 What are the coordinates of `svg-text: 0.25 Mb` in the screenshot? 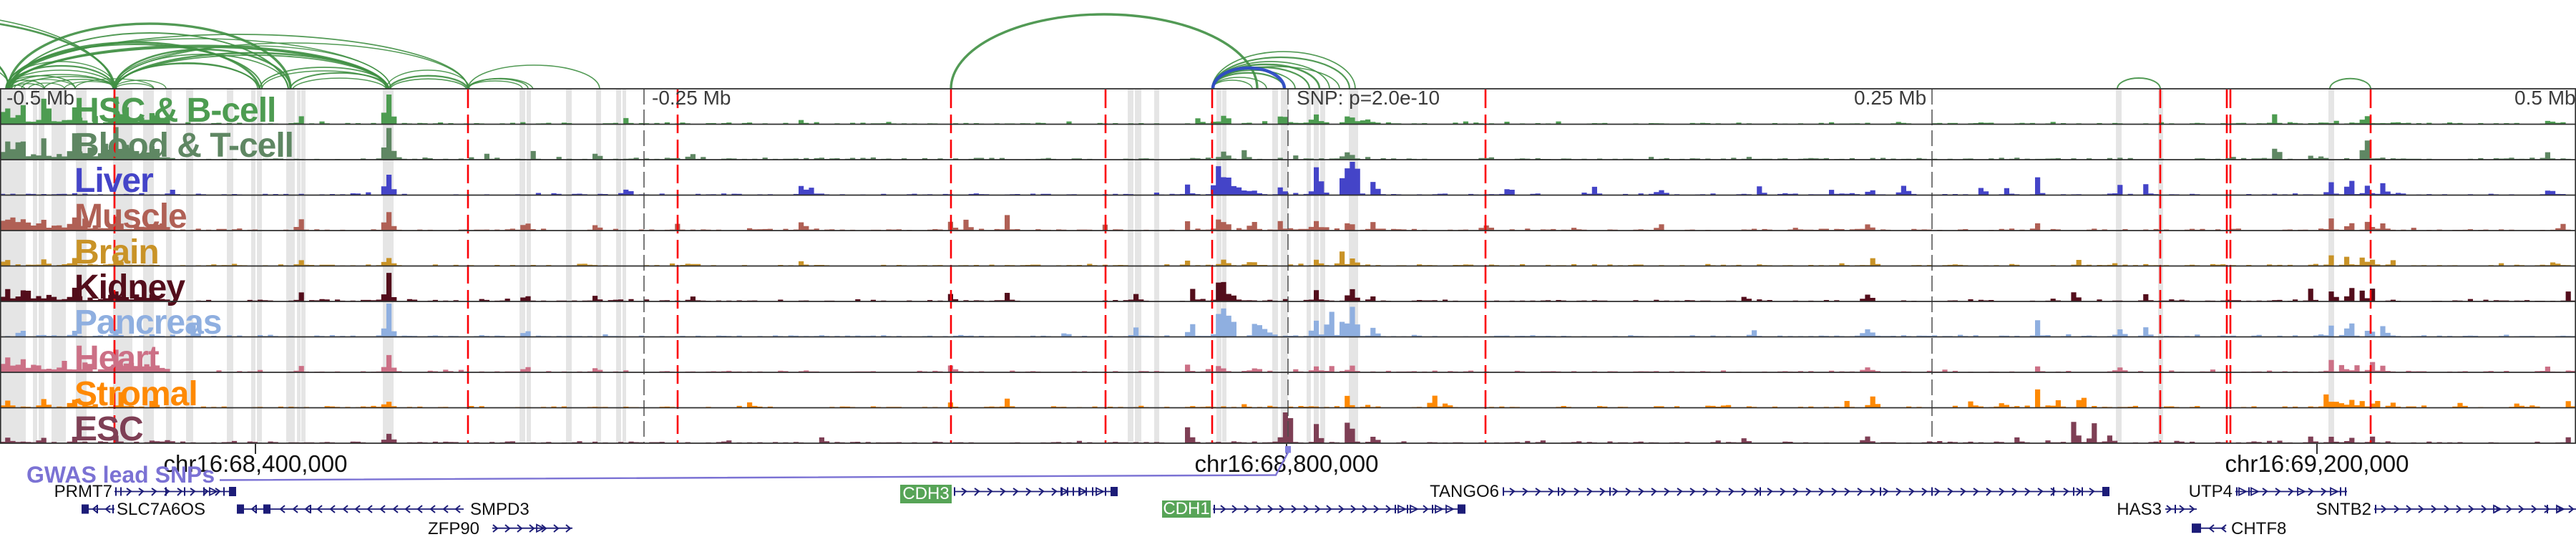 It's located at (1890, 98).